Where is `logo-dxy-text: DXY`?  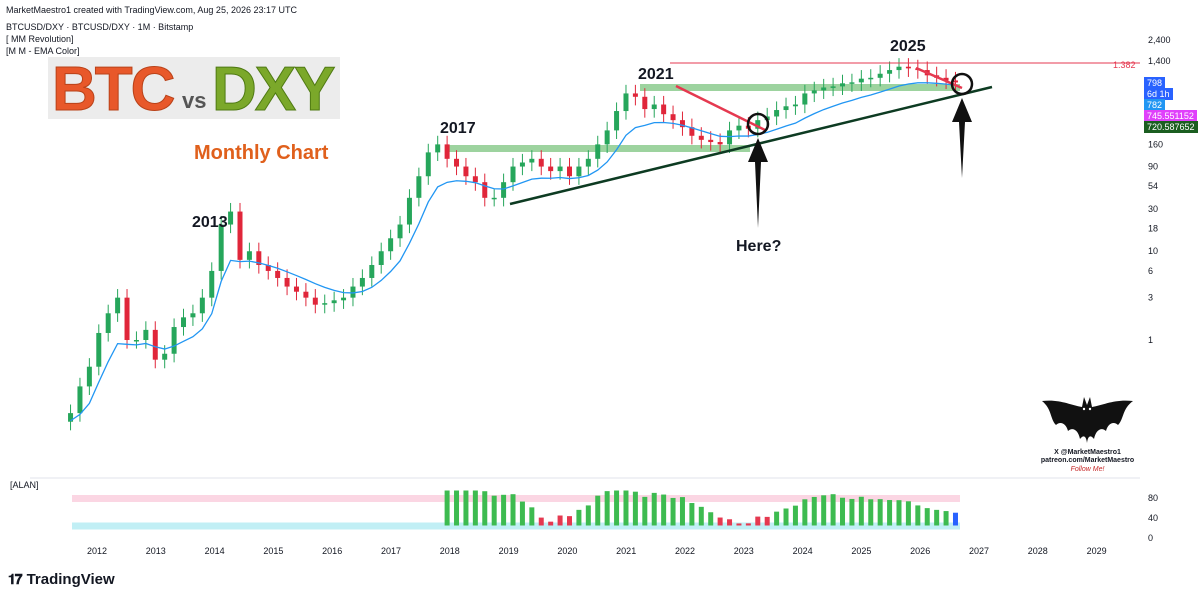
logo-dxy-text: DXY is located at coordinates (273, 90).